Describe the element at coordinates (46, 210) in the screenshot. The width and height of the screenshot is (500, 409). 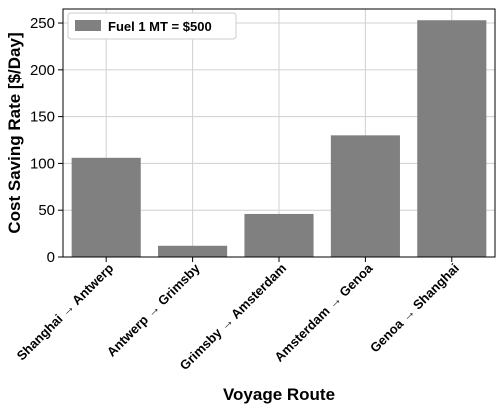
I see `y-tick-label: 50` at that location.